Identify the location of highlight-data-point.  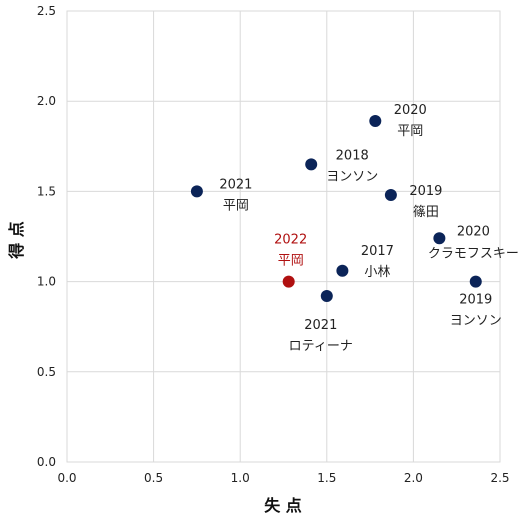
(288, 281).